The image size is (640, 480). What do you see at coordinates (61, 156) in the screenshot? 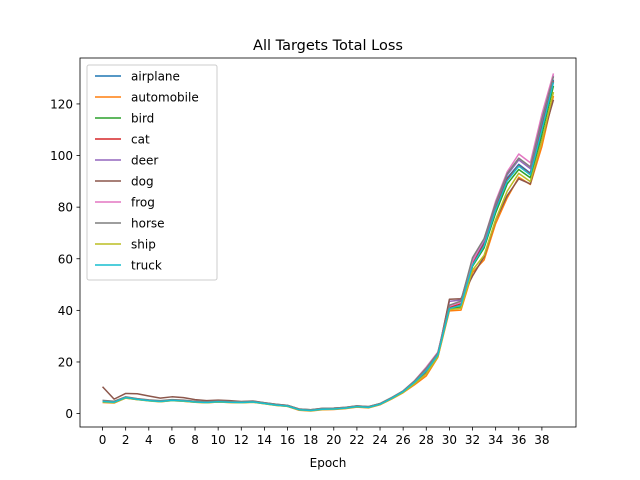
I see `y-tick-label: 100` at bounding box center [61, 156].